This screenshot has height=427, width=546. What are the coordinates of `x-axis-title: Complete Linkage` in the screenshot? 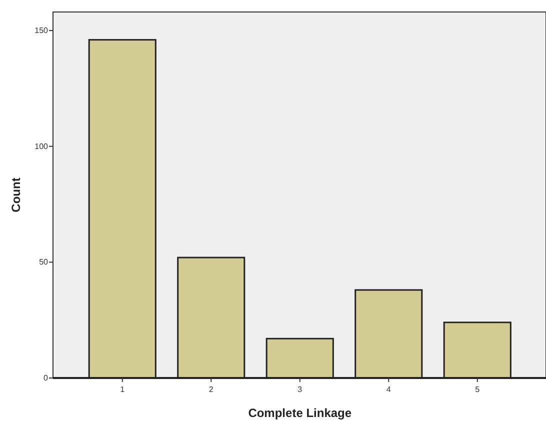 It's located at (300, 413).